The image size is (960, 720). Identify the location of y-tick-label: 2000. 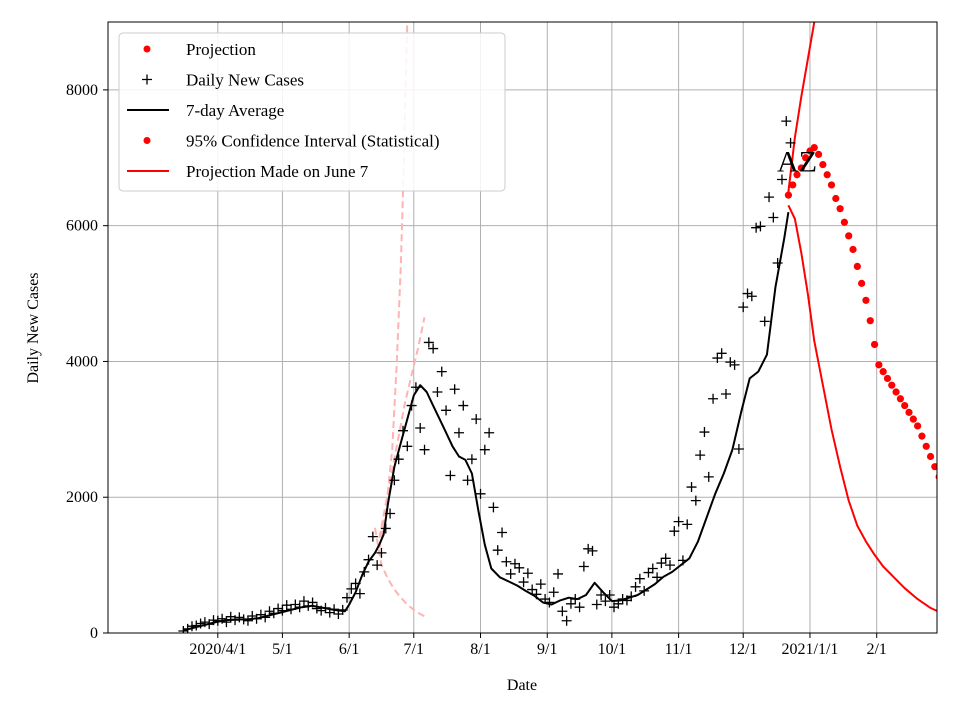
(82, 497).